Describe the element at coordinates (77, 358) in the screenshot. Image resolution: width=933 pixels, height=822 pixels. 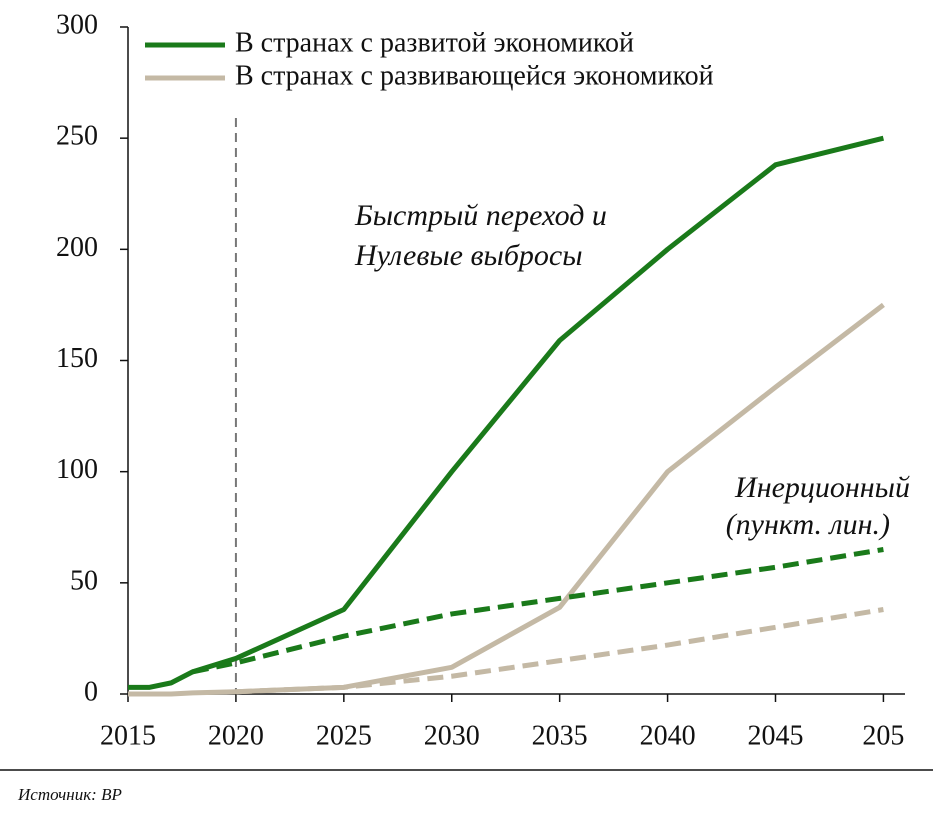
I see `y-tick-label: 150` at that location.